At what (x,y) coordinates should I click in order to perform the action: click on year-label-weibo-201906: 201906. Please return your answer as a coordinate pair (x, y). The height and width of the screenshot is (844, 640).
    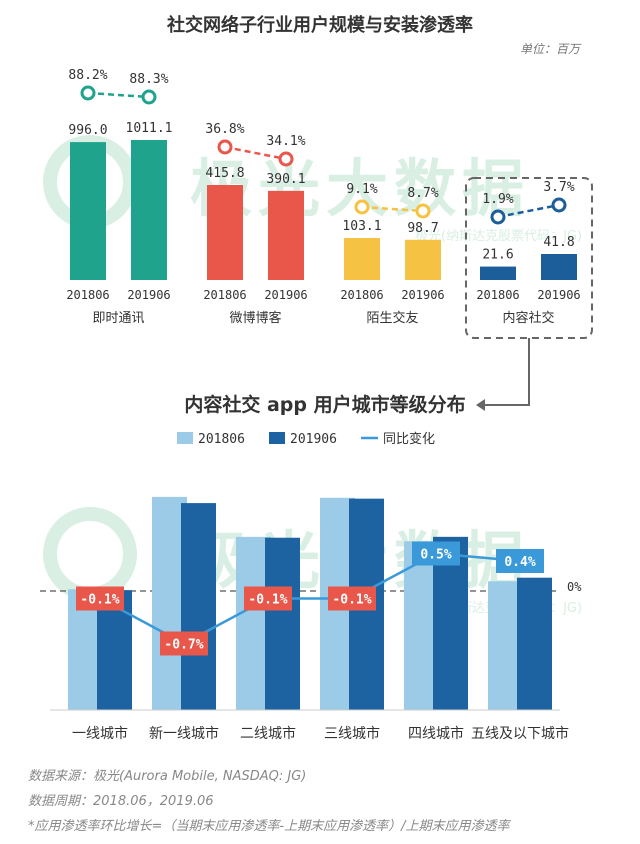
    Looking at the image, I should click on (285, 295).